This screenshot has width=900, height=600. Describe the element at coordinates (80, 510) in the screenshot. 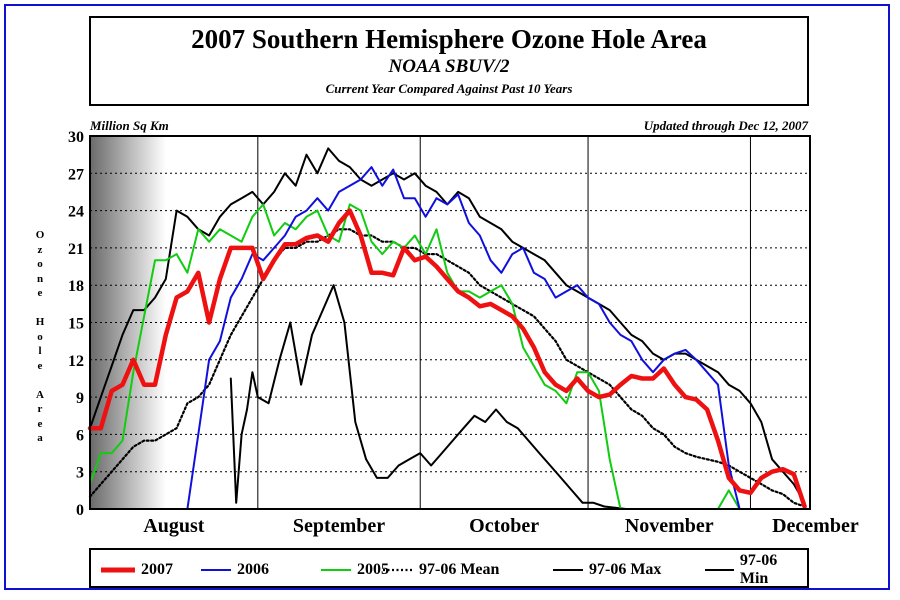

I see `y-tick-label: 0` at that location.